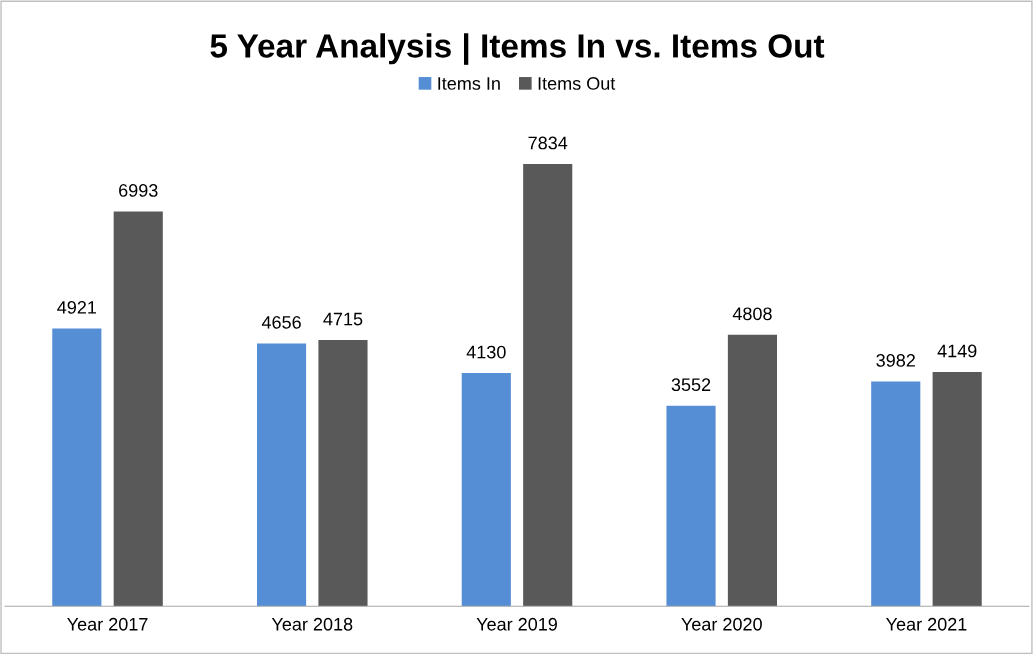  Describe the element at coordinates (895, 360) in the screenshot. I see `data-label: 3982` at that location.